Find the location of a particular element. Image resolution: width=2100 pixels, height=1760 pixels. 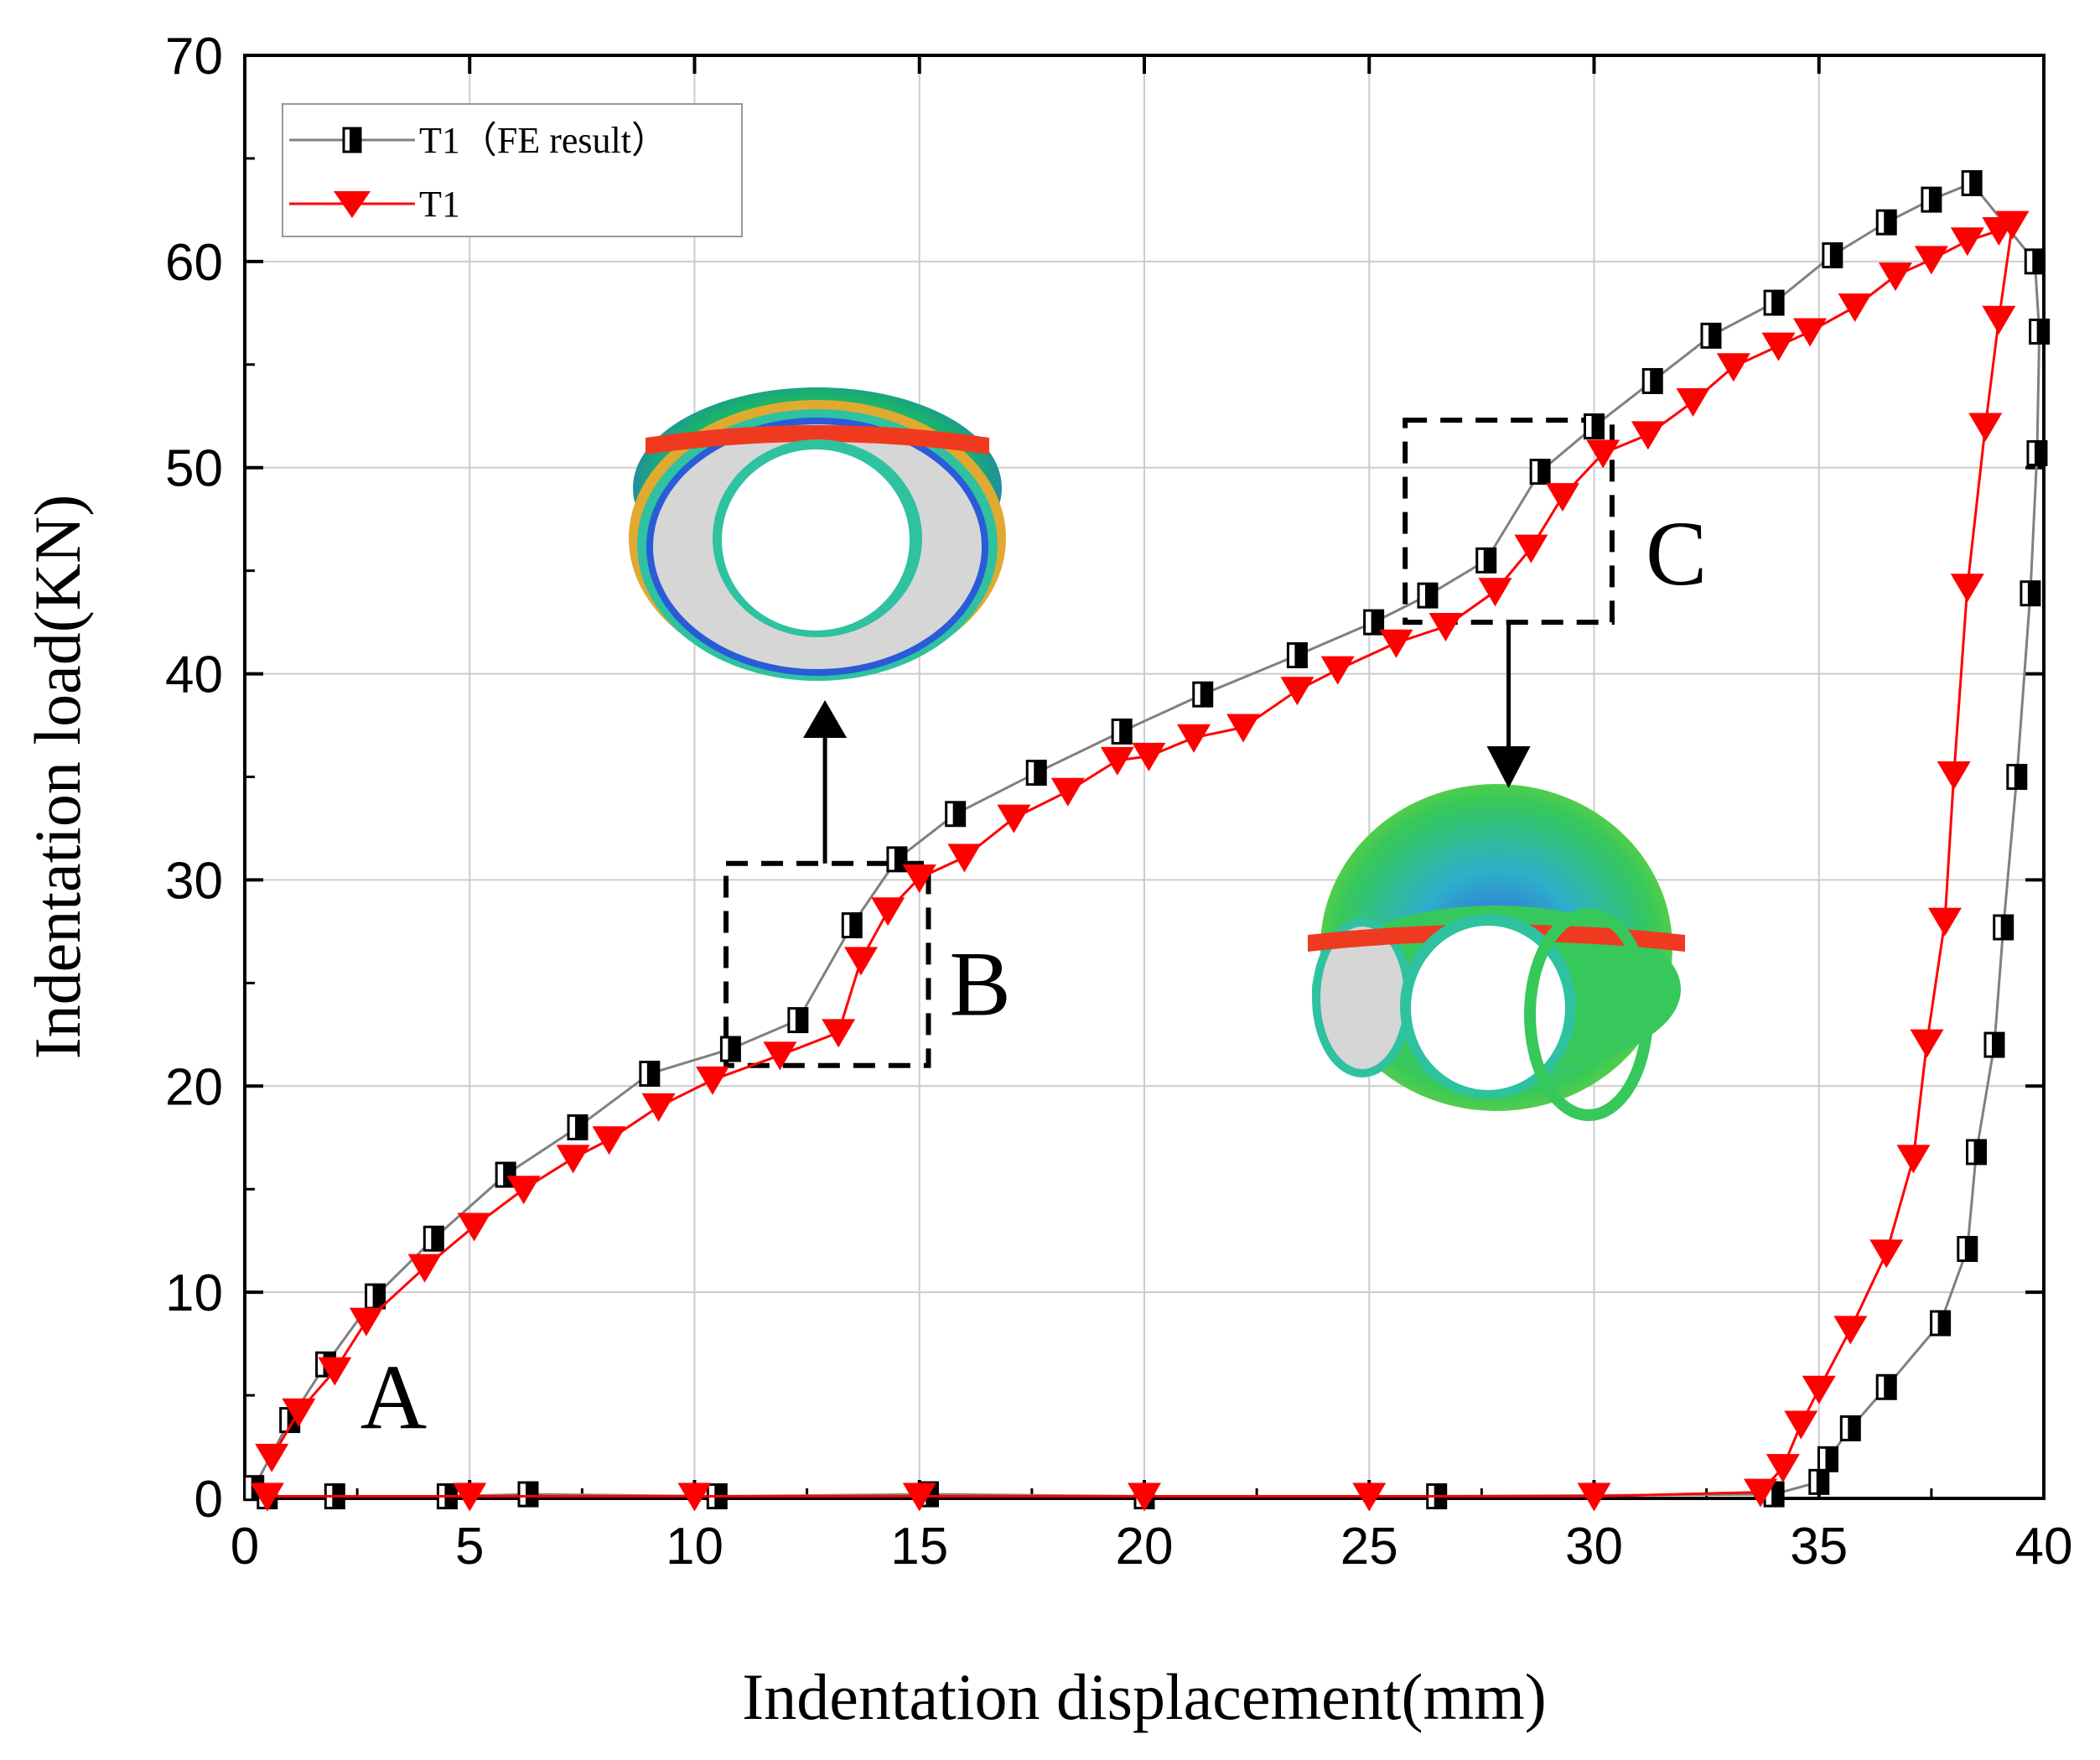

legend: T1（FE result） T1 is located at coordinates (512, 170).